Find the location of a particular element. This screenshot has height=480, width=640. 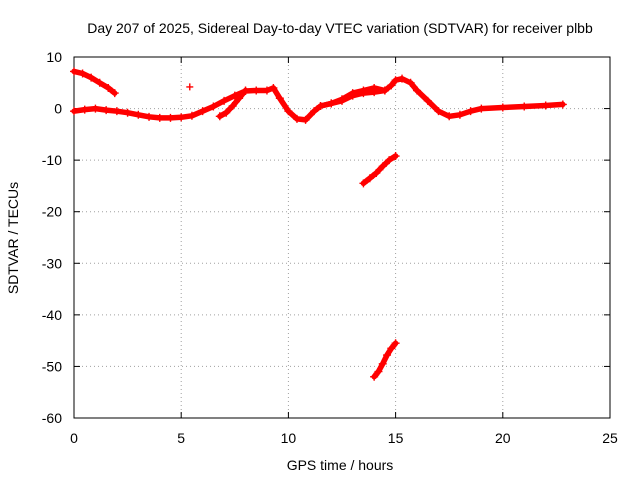

series-main-trace is located at coordinates (318, 99).